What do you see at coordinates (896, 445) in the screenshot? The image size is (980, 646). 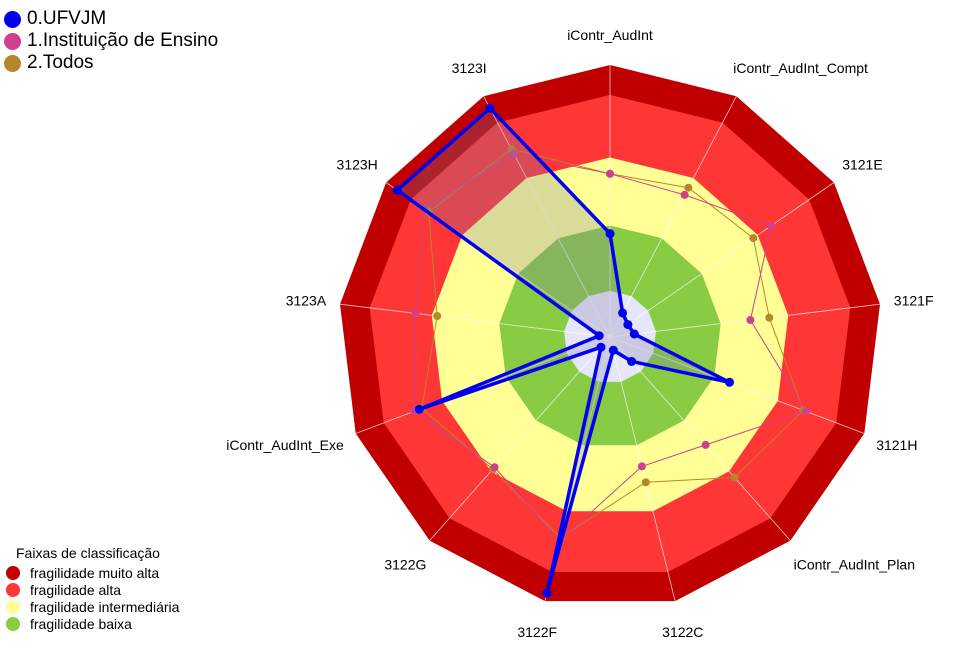 I see `axis-label-4: 3121H` at bounding box center [896, 445].